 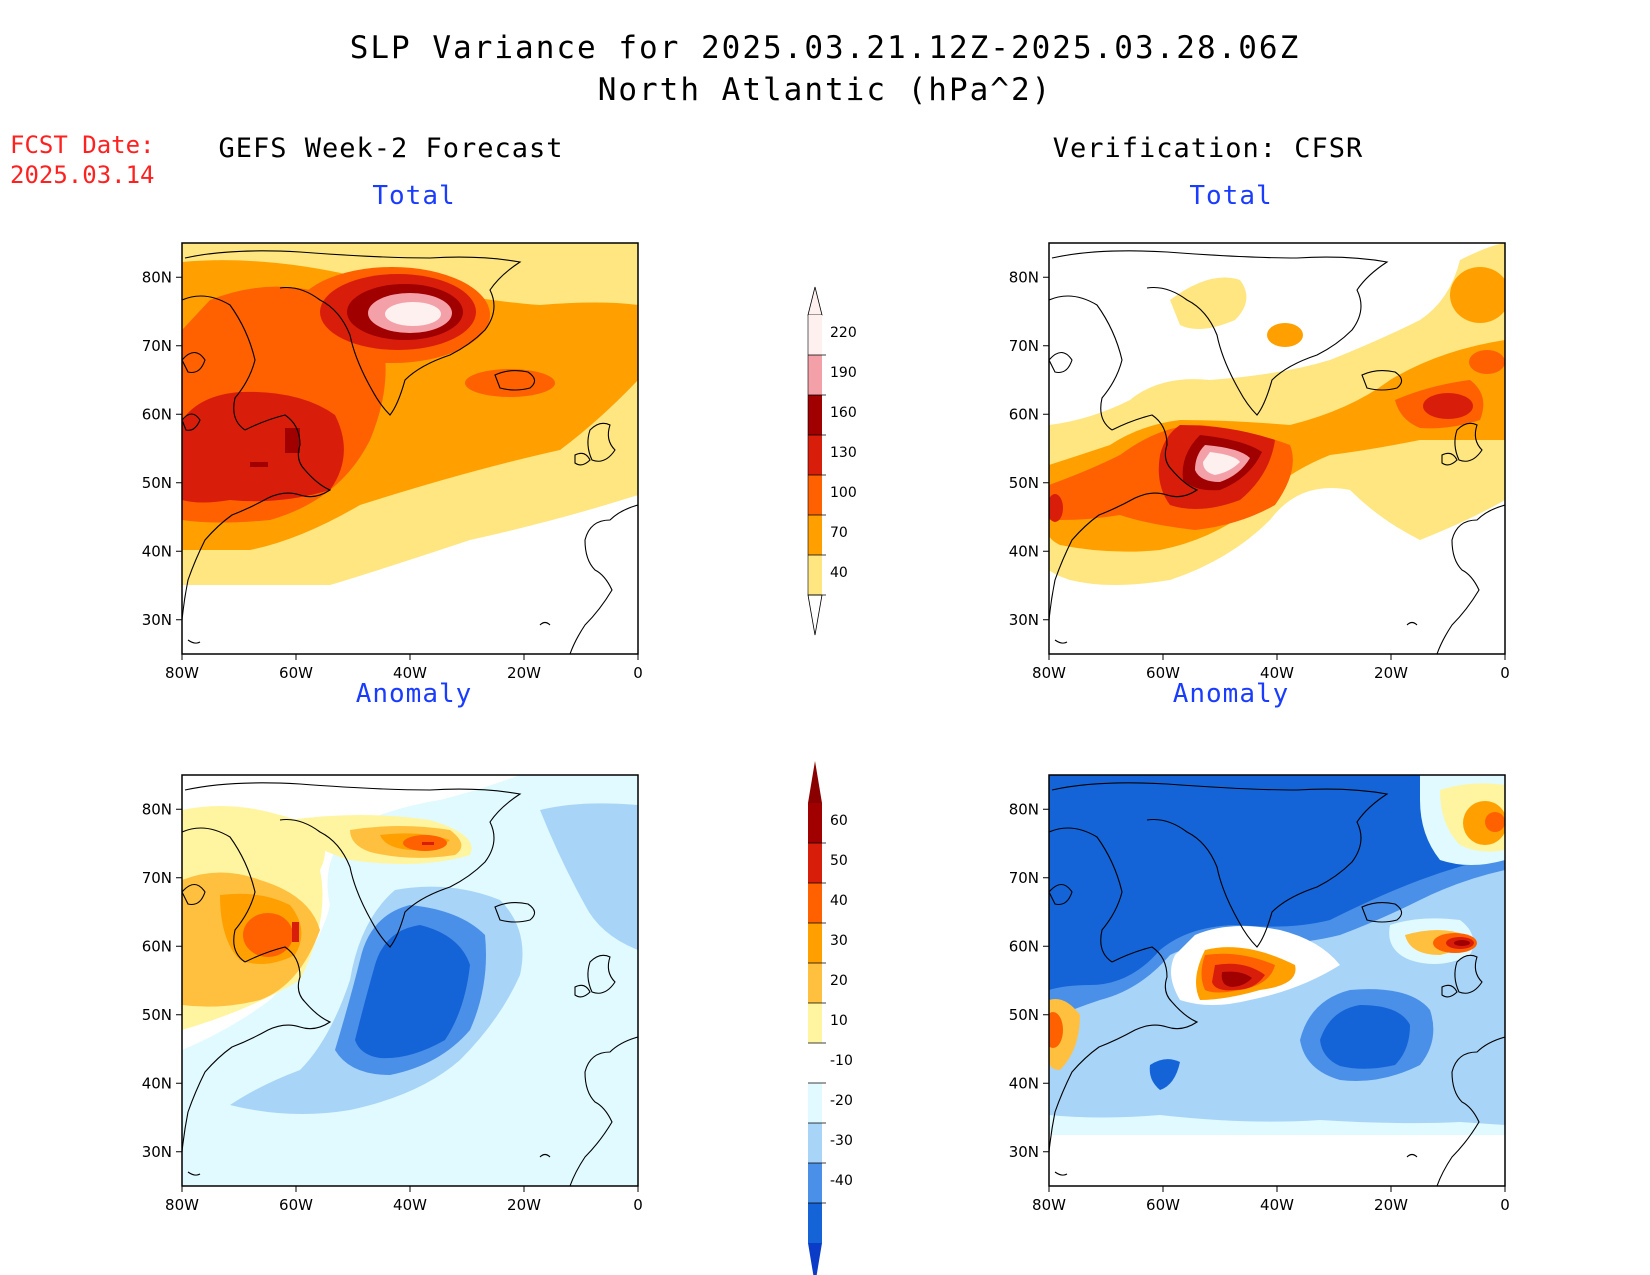 I want to click on anomaly-colorbar-bottom-cap, so click(x=815, y=1259).